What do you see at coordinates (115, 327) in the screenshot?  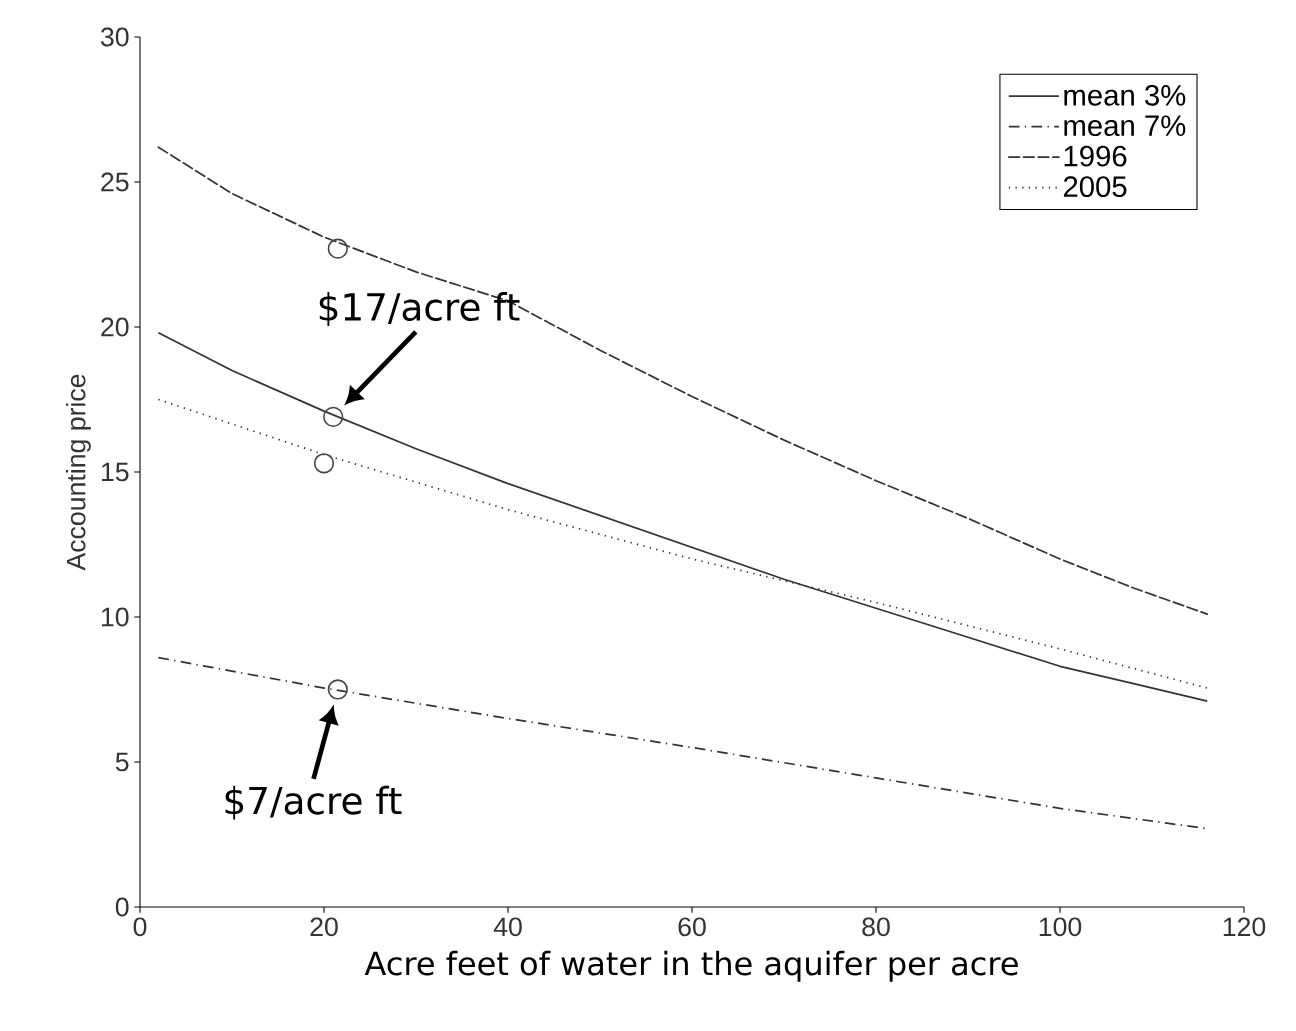 I see `y-tick-label: 20` at bounding box center [115, 327].